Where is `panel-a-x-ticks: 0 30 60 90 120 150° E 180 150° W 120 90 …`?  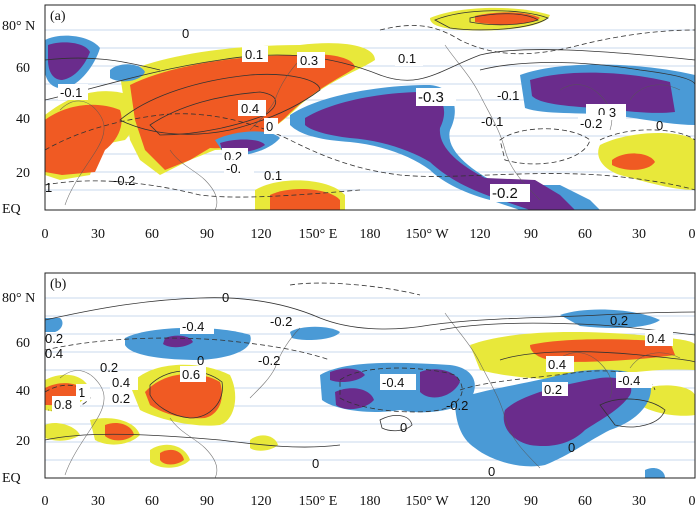 panel-a-x-ticks: 0 30 60 90 120 150° E 180 150° W 120 90 … is located at coordinates (369, 234).